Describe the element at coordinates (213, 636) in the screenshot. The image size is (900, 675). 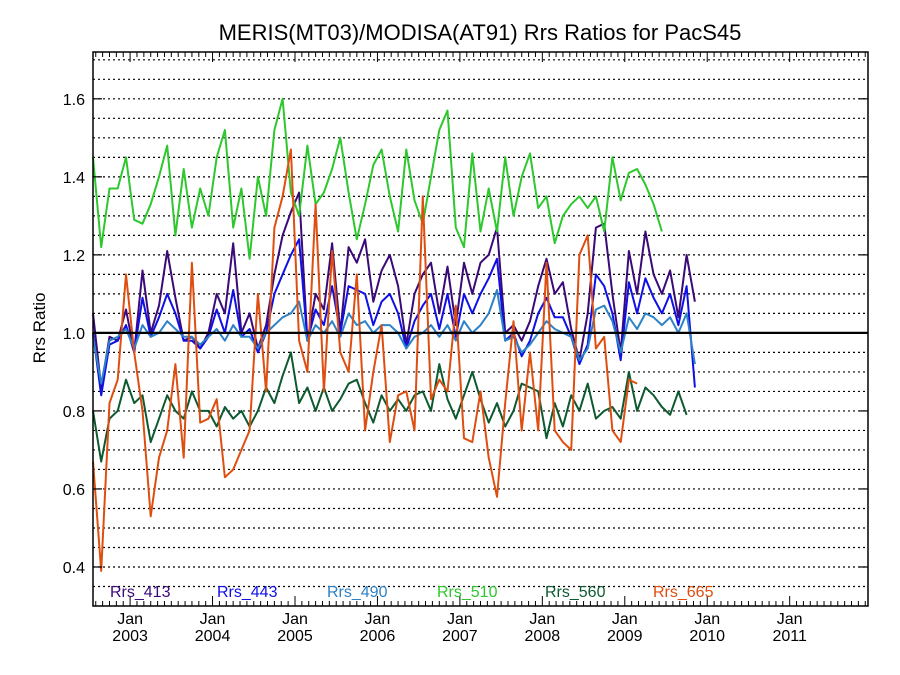
I see `x-tick-year: 2004` at that location.